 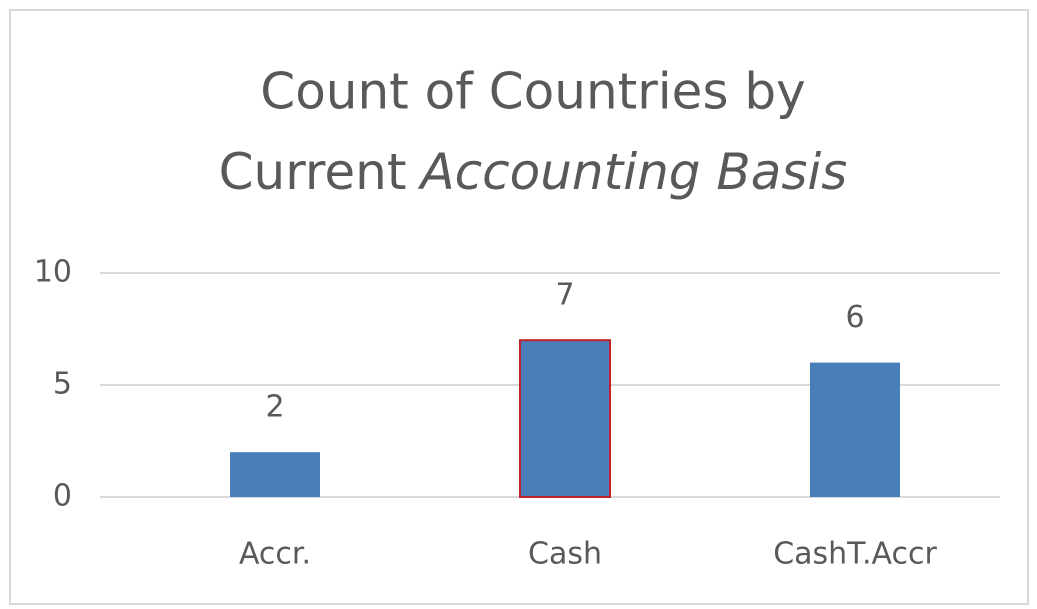 What do you see at coordinates (62, 496) in the screenshot?
I see `y-tick-label: 0` at bounding box center [62, 496].